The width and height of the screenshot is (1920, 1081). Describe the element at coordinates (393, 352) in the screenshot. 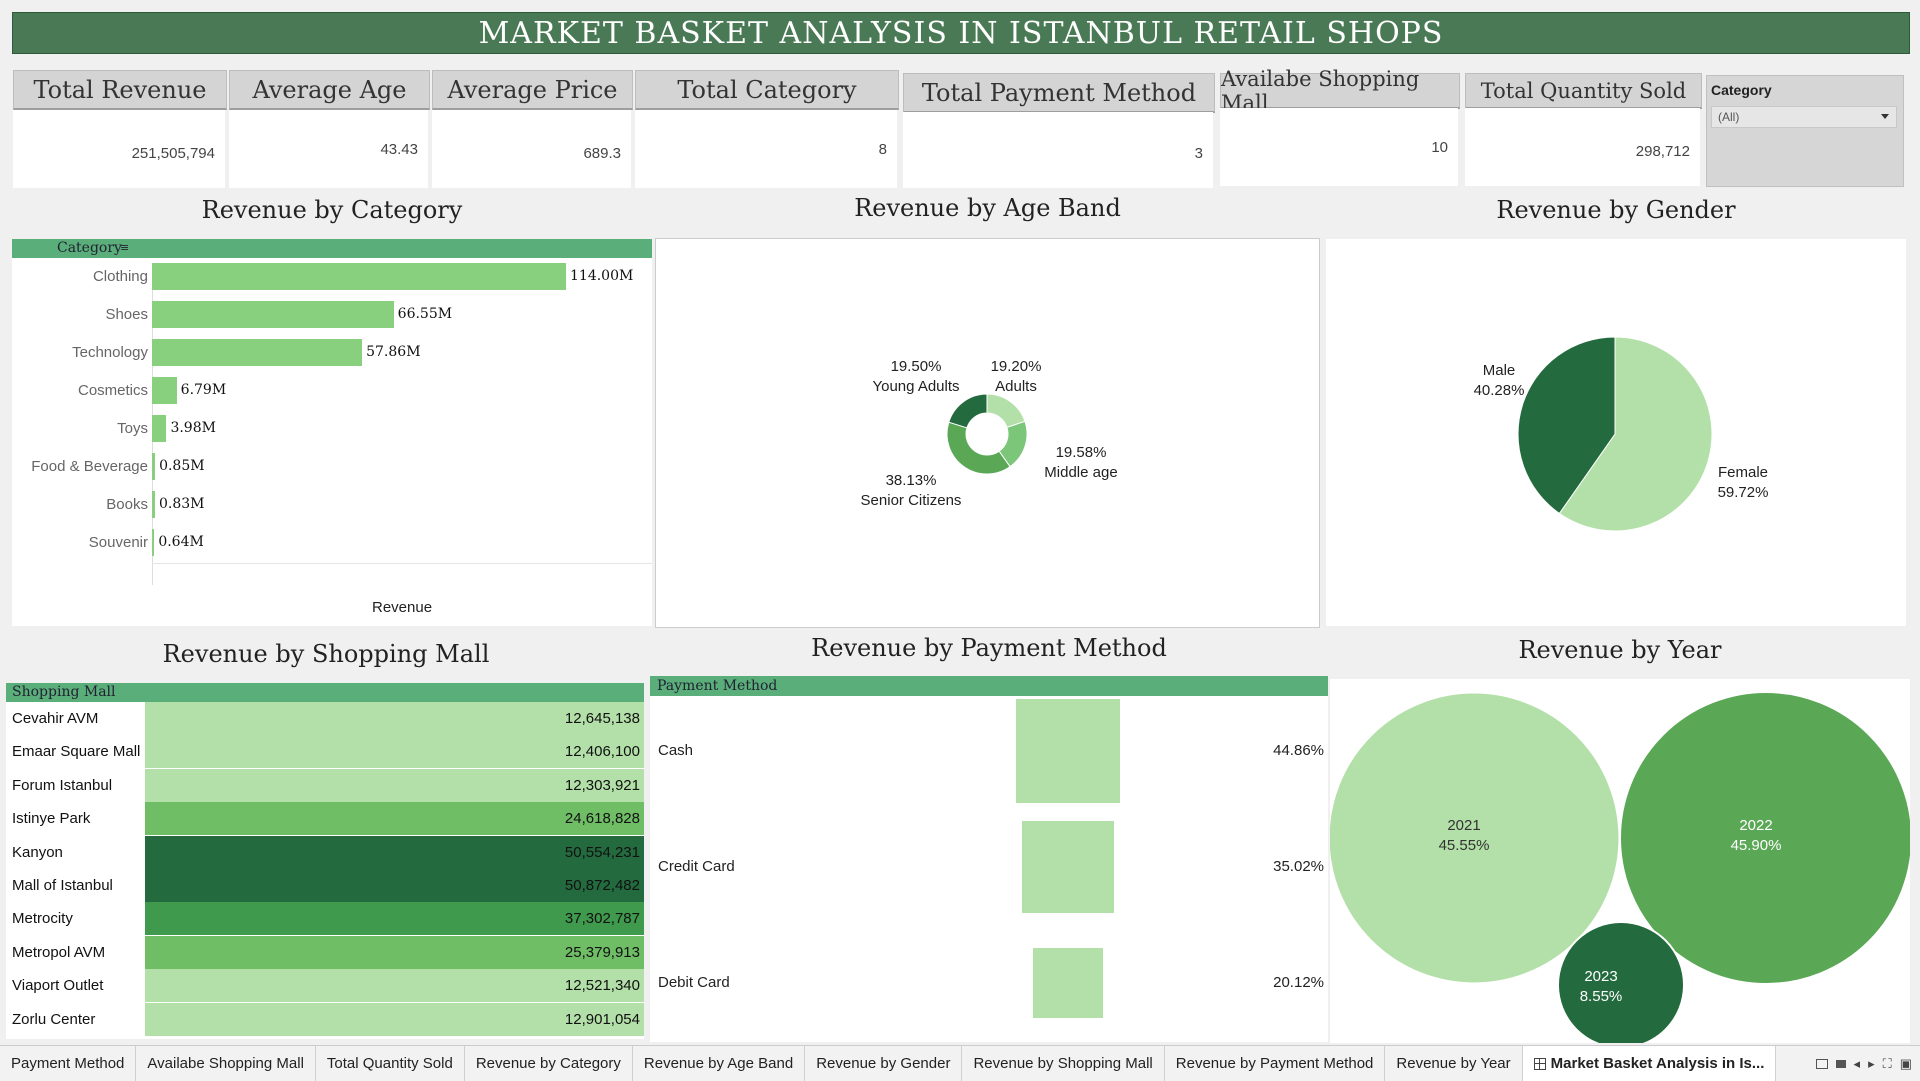

I see `category-value-technology: 57.86M` at that location.